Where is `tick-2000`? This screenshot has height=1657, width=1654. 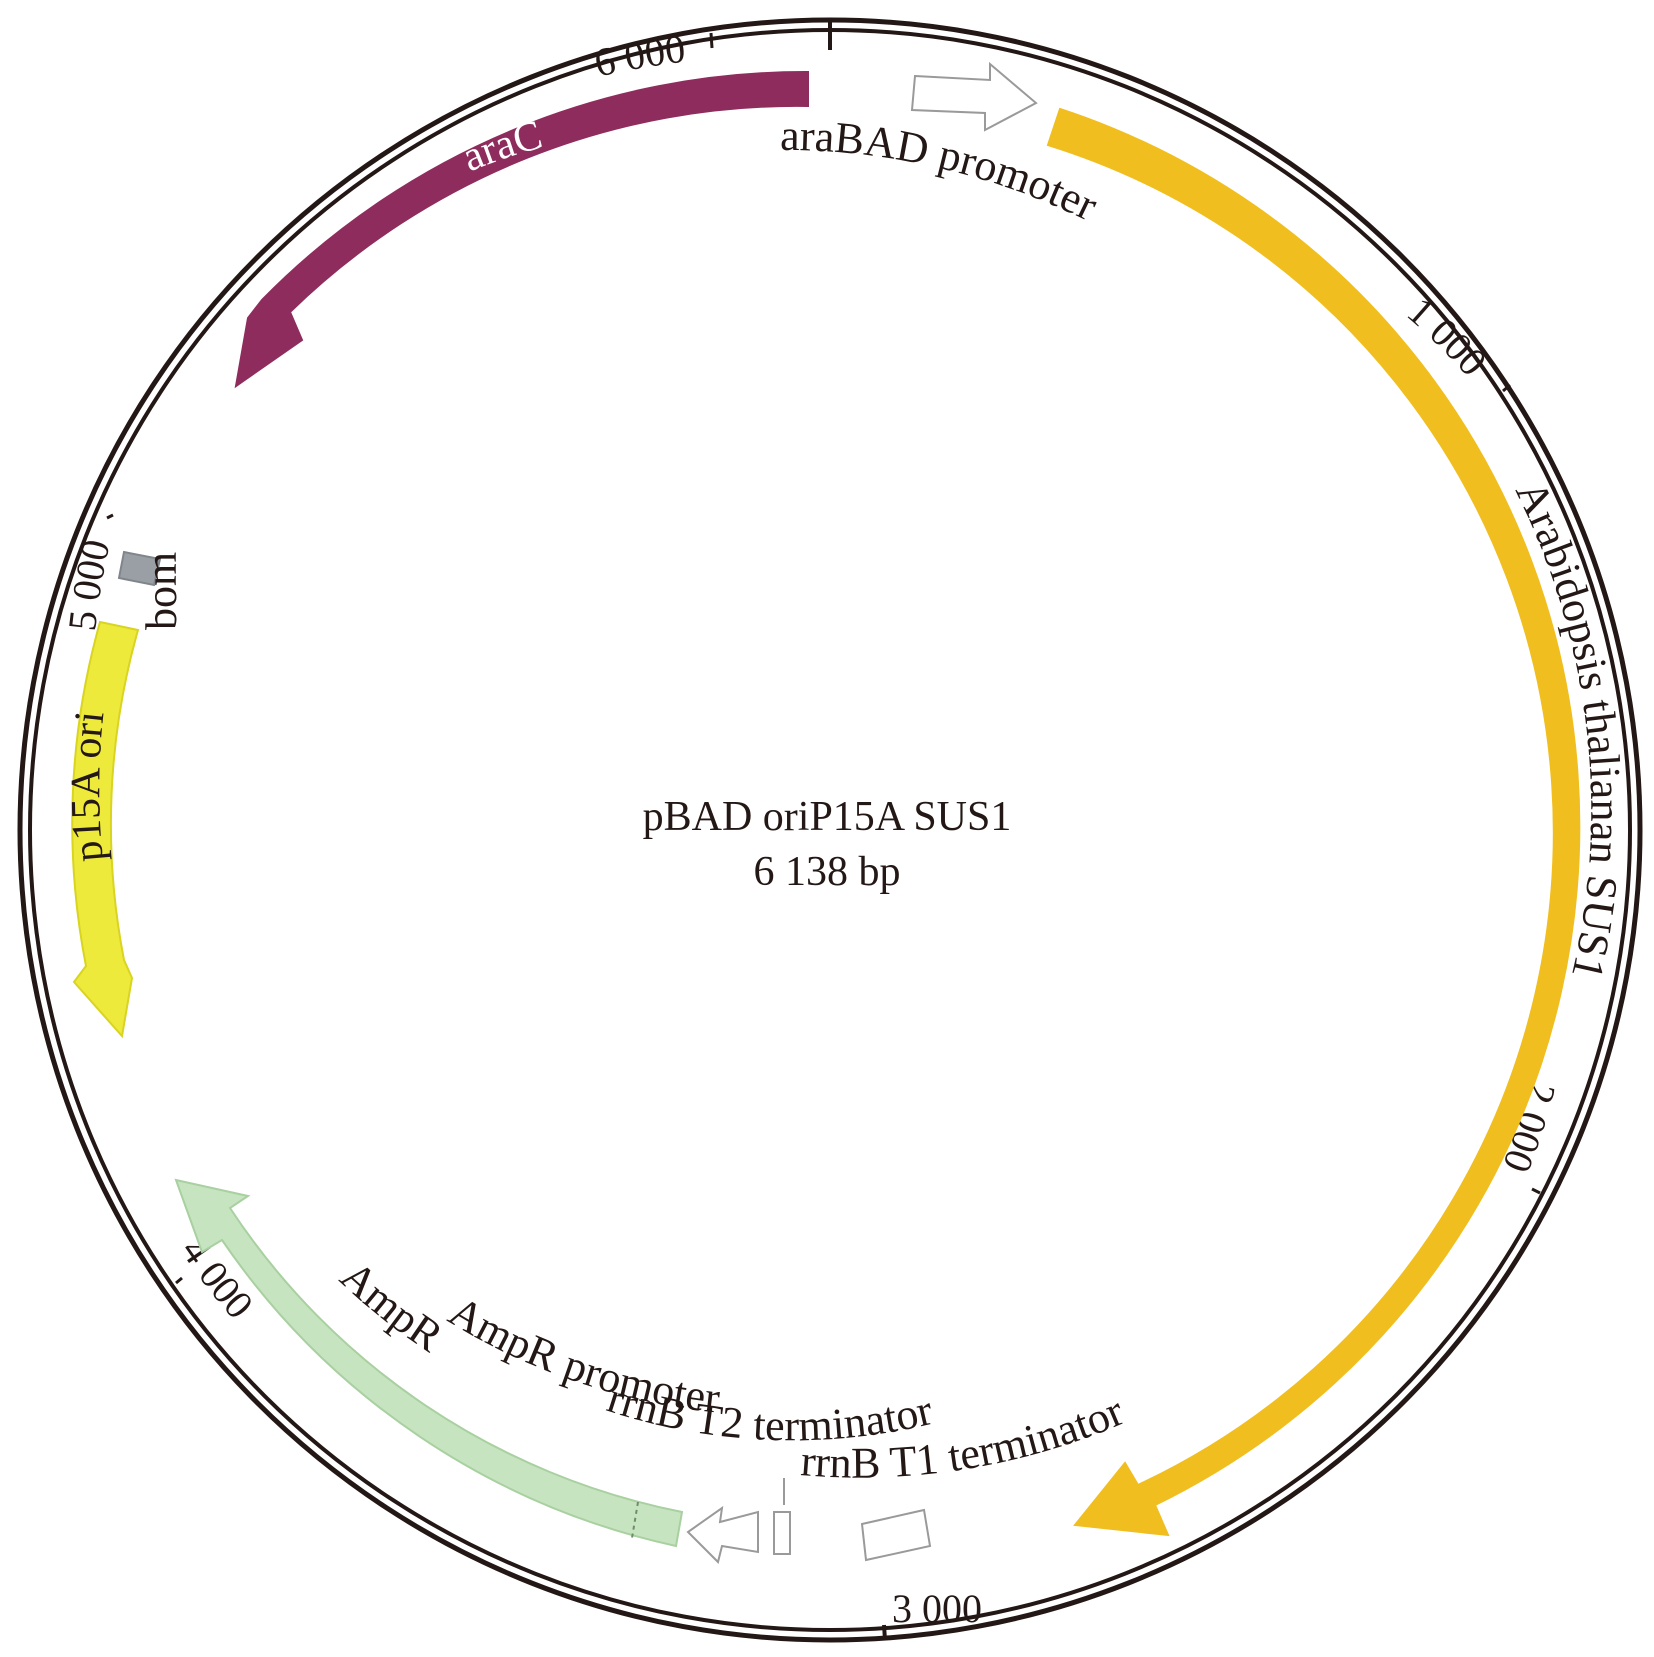 tick-2000 is located at coordinates (1536, 1191).